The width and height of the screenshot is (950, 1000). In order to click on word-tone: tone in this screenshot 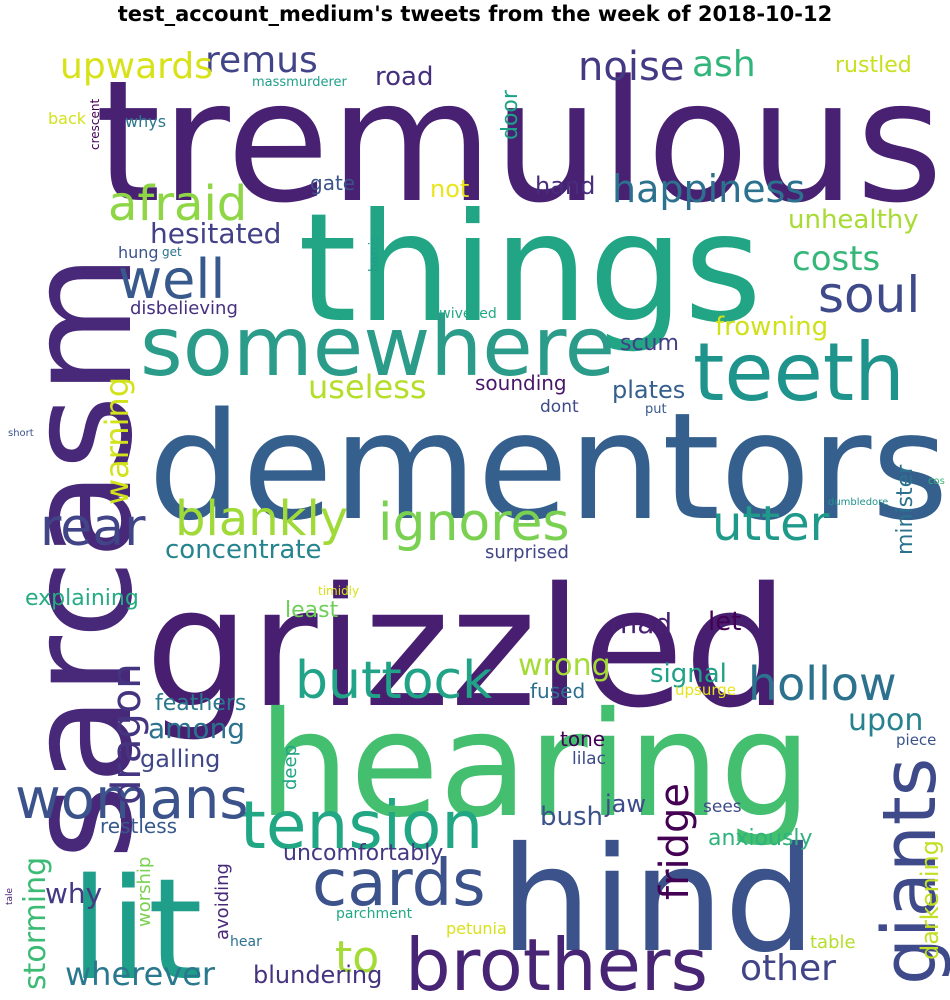, I will do `click(582, 739)`.